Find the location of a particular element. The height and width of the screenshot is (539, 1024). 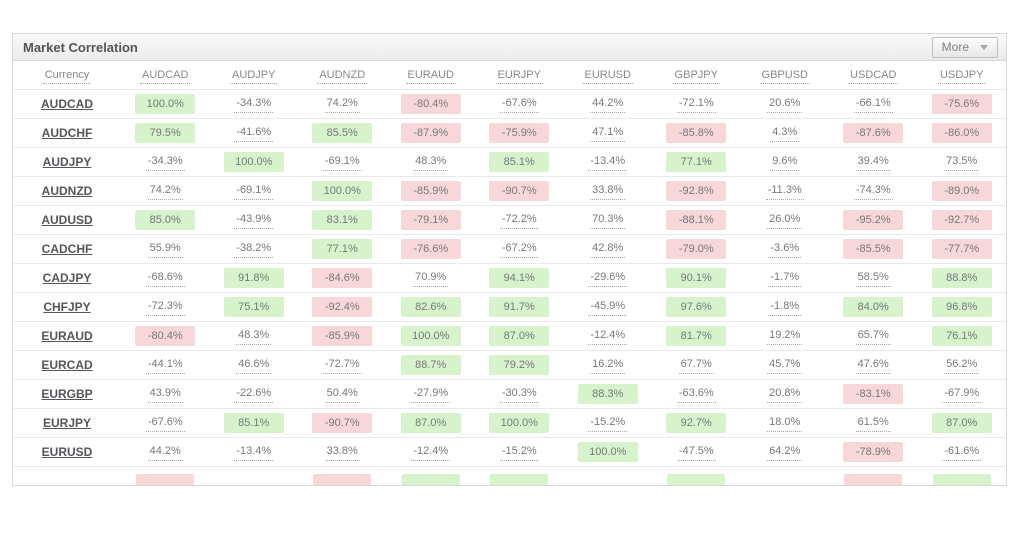

correlation-value: -85.8% is located at coordinates (696, 133).